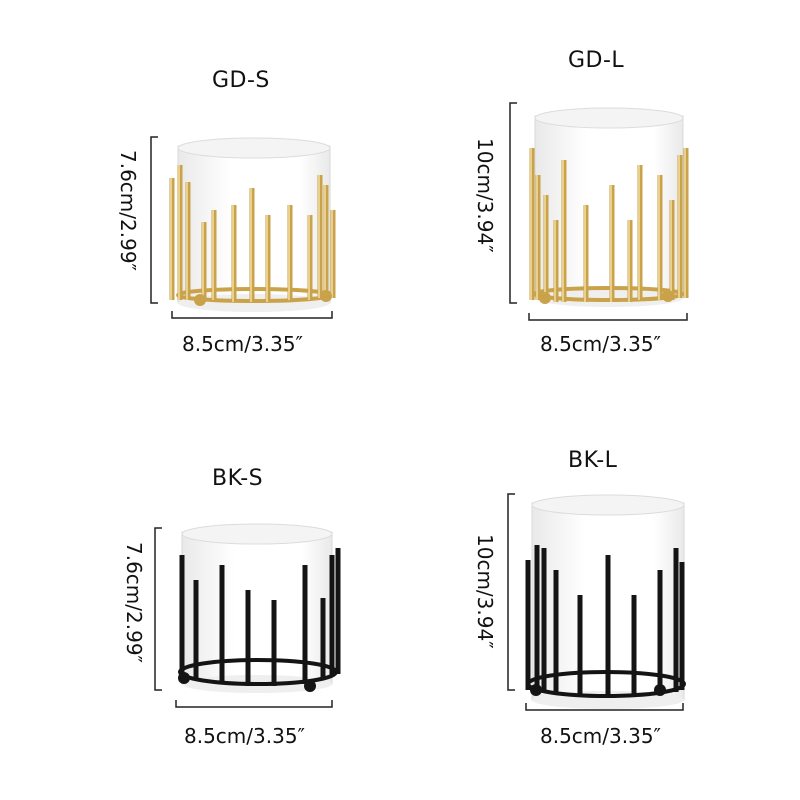 Image resolution: width=800 pixels, height=800 pixels. I want to click on product-gd-l: GD-L 10cm/3.94″ 8.5cm/3.35″, so click(581, 202).